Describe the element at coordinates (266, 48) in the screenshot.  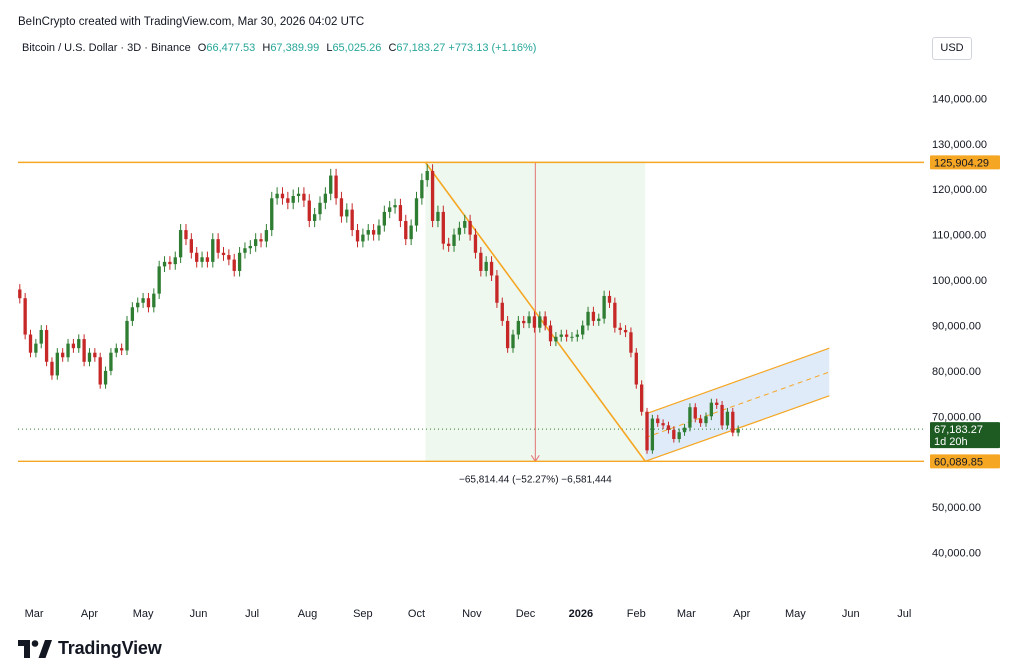
I see `high-label: H` at that location.